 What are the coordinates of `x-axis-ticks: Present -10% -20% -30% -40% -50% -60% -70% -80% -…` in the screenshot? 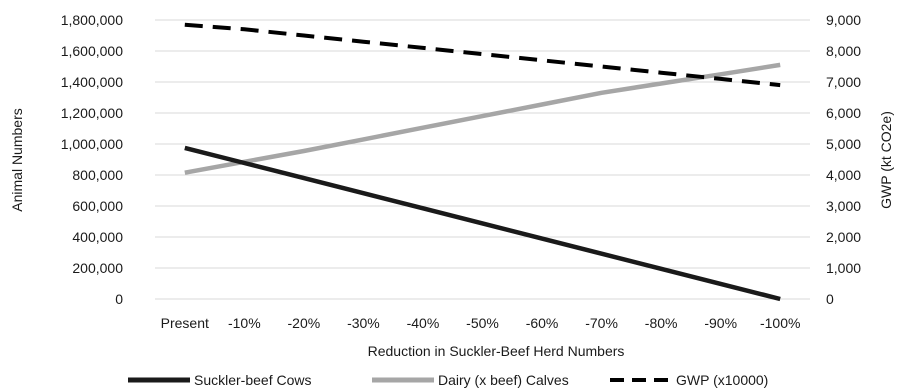 It's located at (481, 323).